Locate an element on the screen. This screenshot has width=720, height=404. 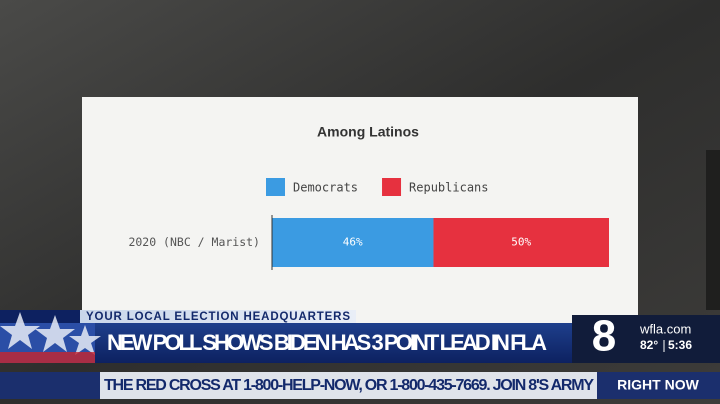
stars is located at coordinates (50, 333).